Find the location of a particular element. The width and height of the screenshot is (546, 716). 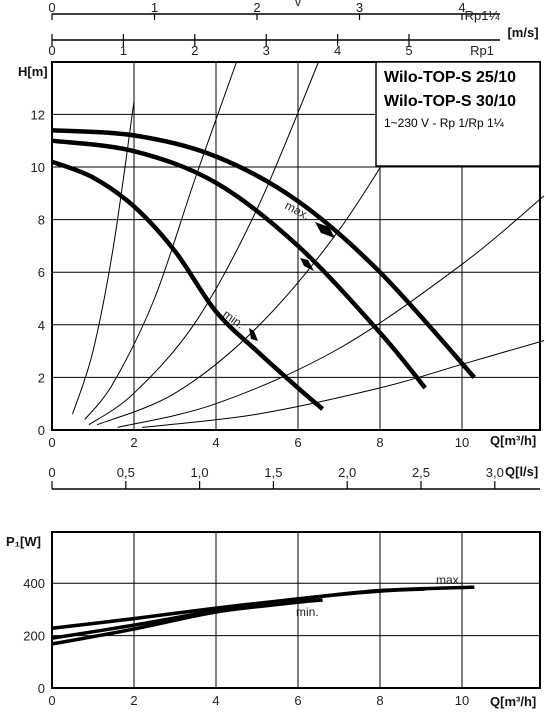

power-x-tick: 2 is located at coordinates (133, 700).